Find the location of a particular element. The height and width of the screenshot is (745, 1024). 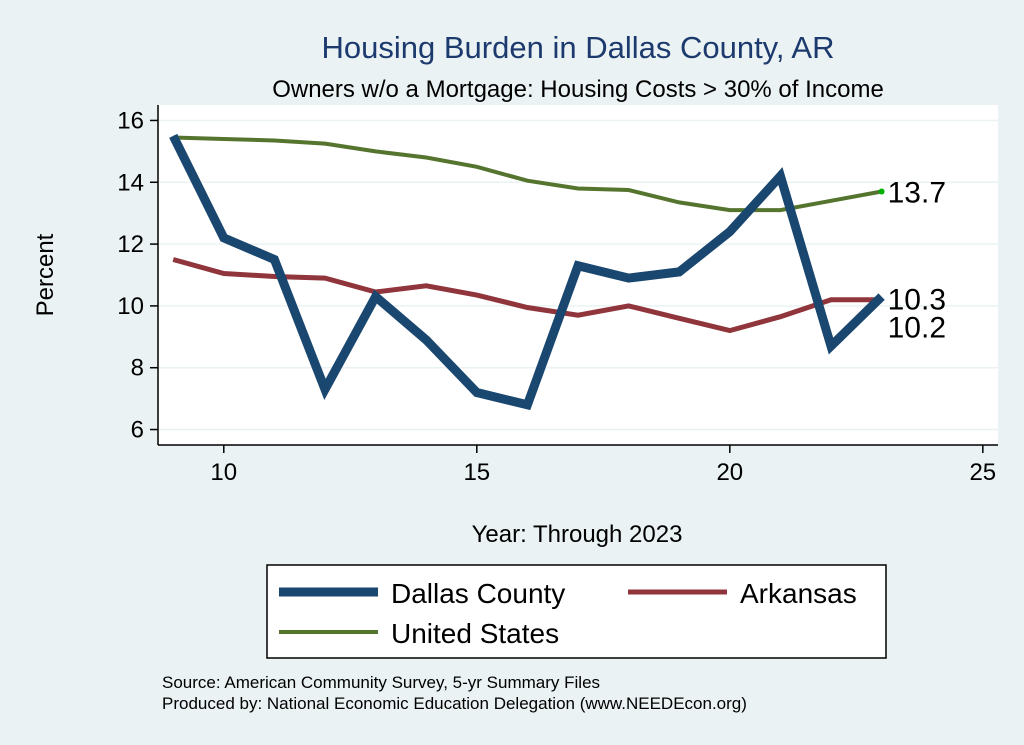

legend-label-dallas-county: Dallas County is located at coordinates (478, 593).